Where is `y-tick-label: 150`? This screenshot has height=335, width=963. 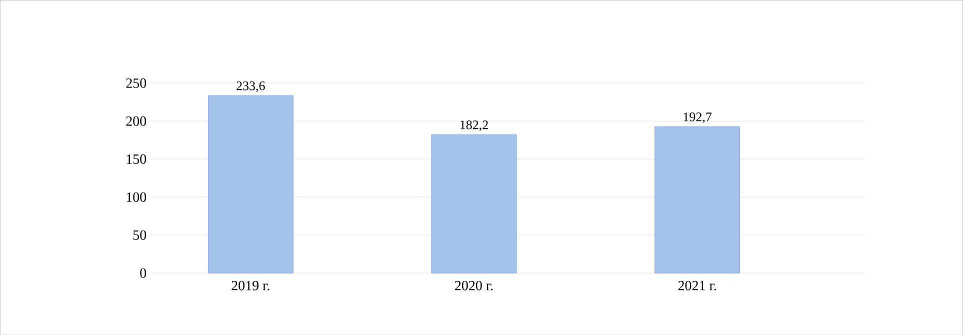
y-tick-label: 150 is located at coordinates (136, 159).